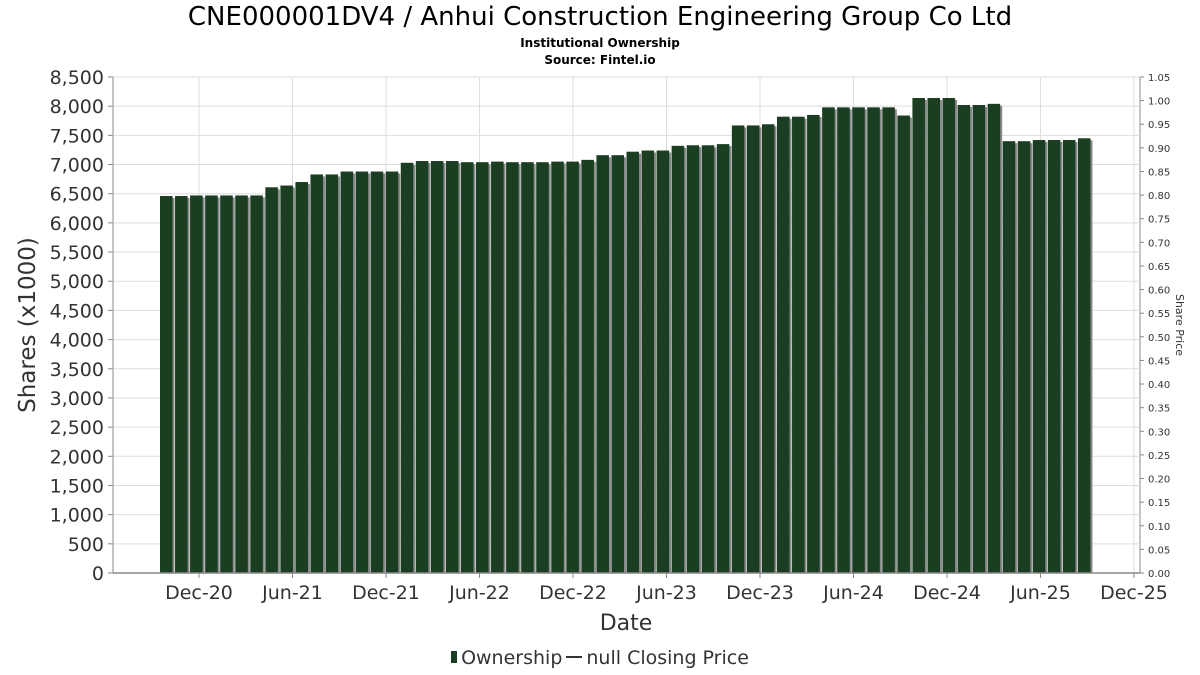 This screenshot has height=675, width=1200. What do you see at coordinates (77, 107) in the screenshot?
I see `y-tick-label: 8,000` at bounding box center [77, 107].